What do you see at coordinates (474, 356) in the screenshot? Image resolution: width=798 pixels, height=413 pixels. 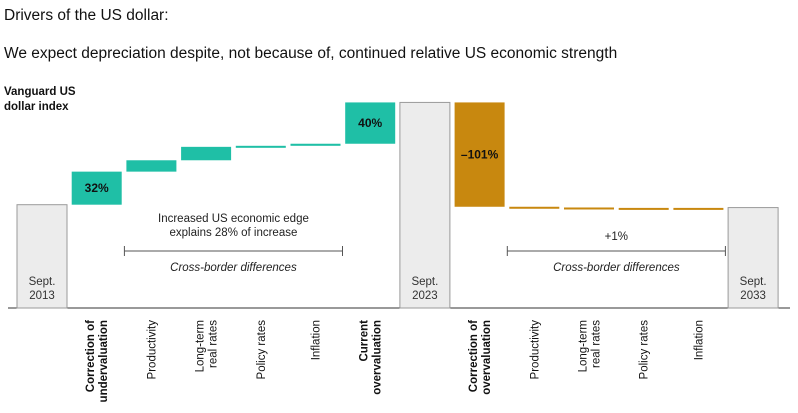 I see `category-label-8-0: Correction of` at bounding box center [474, 356].